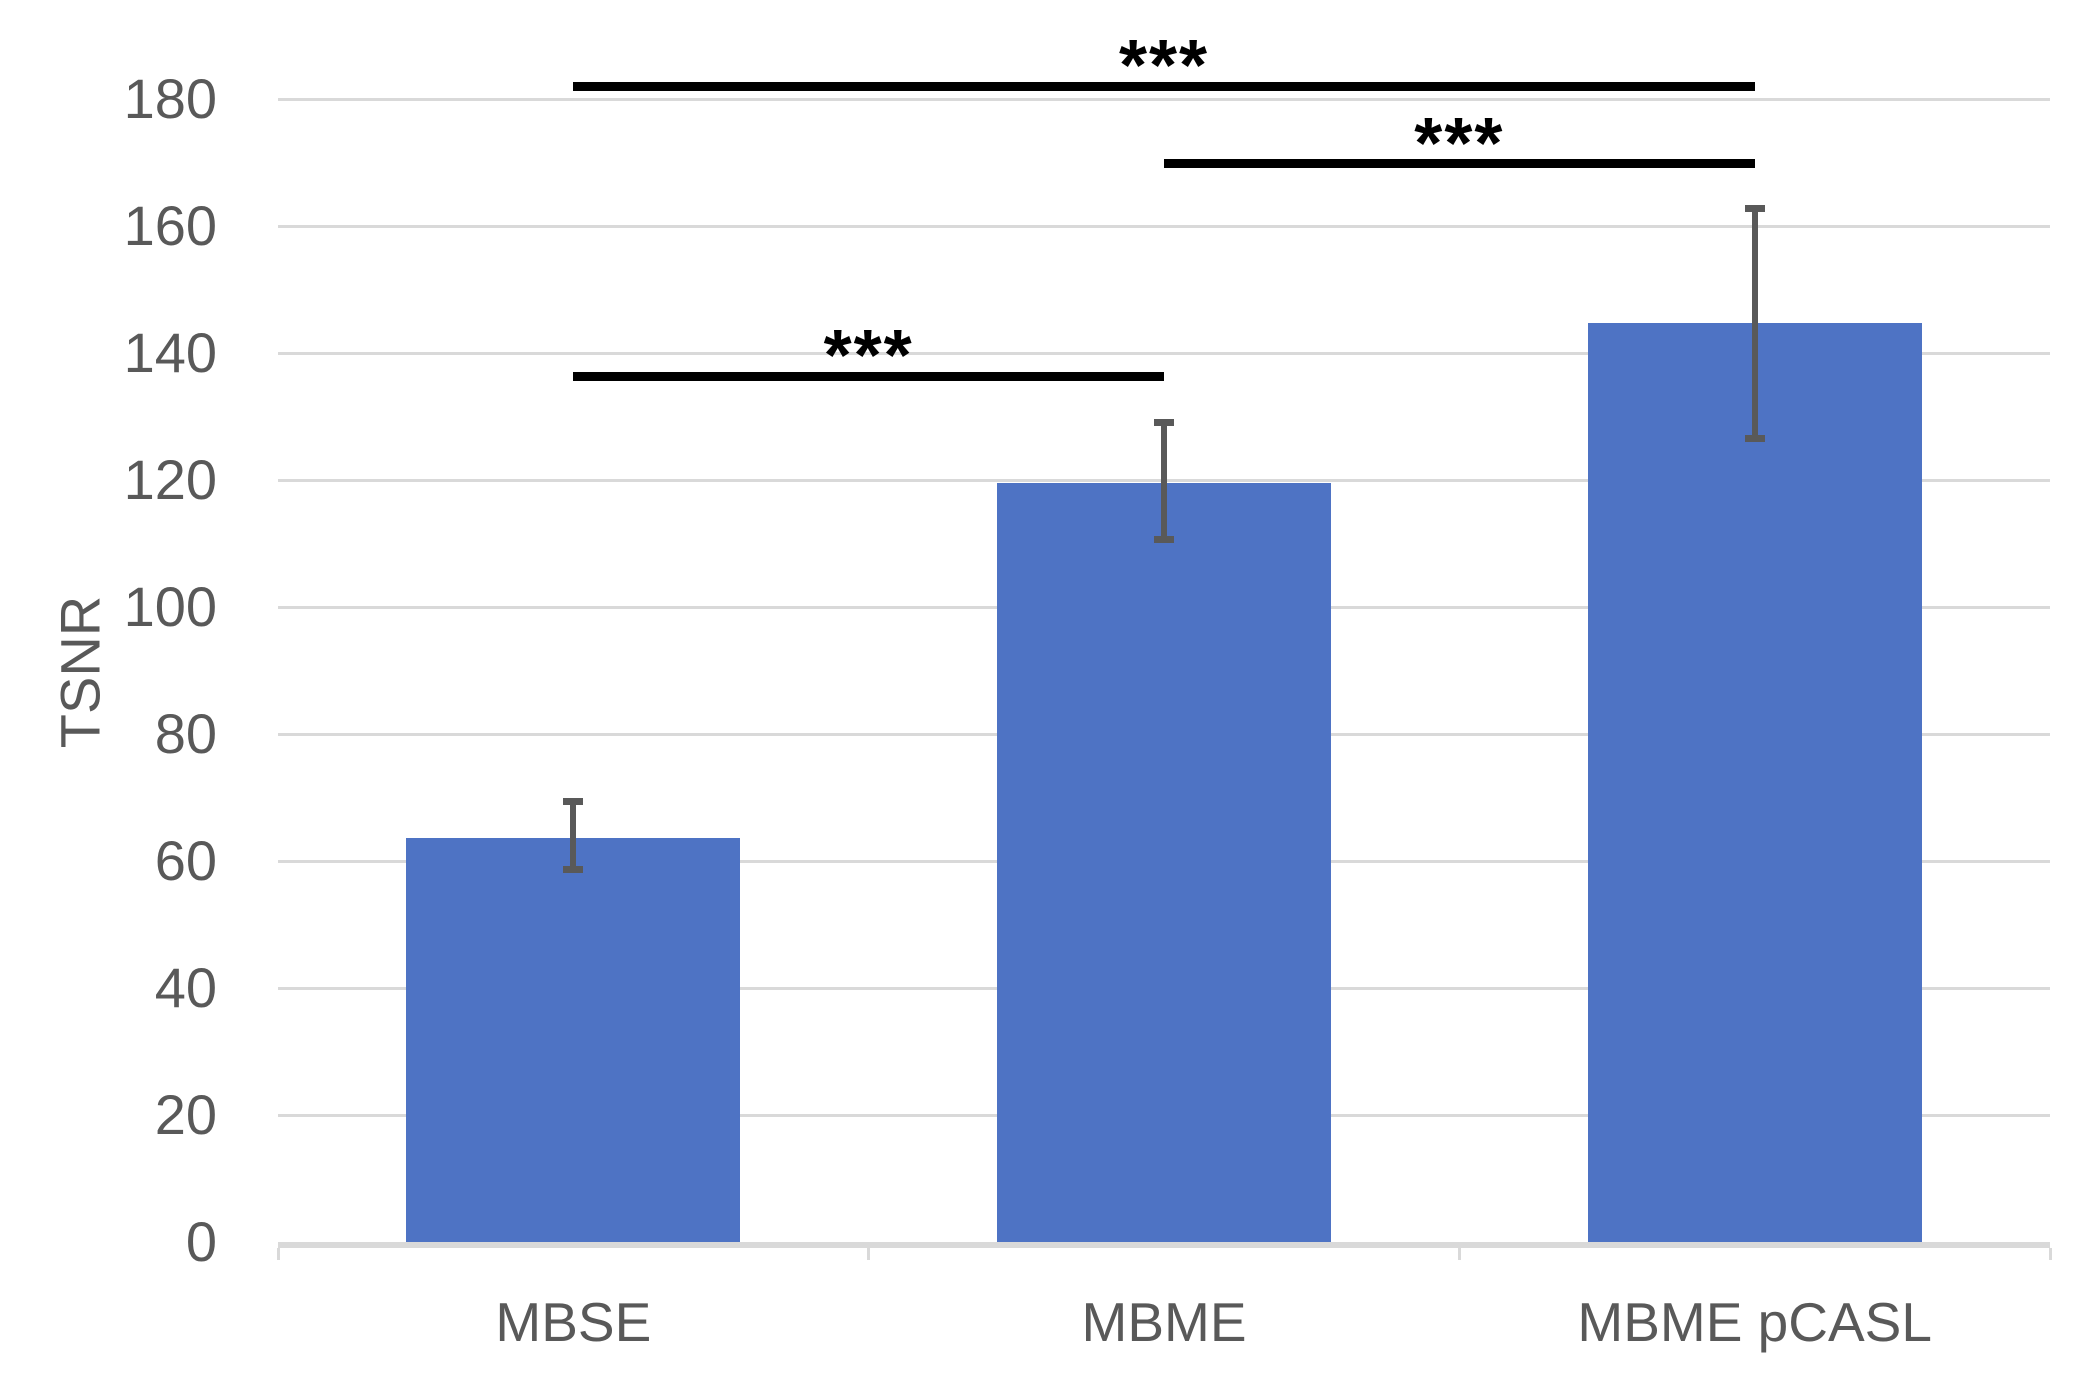 The image size is (2079, 1379). I want to click on x-axis-line, so click(1164, 1245).